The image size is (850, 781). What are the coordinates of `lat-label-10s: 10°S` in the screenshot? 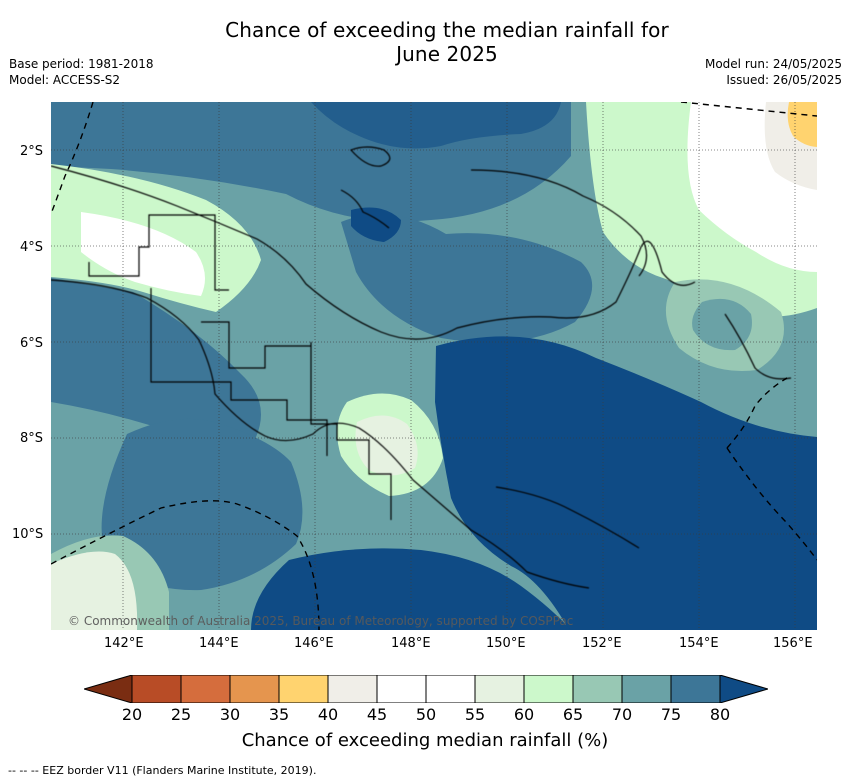 It's located at (28, 534).